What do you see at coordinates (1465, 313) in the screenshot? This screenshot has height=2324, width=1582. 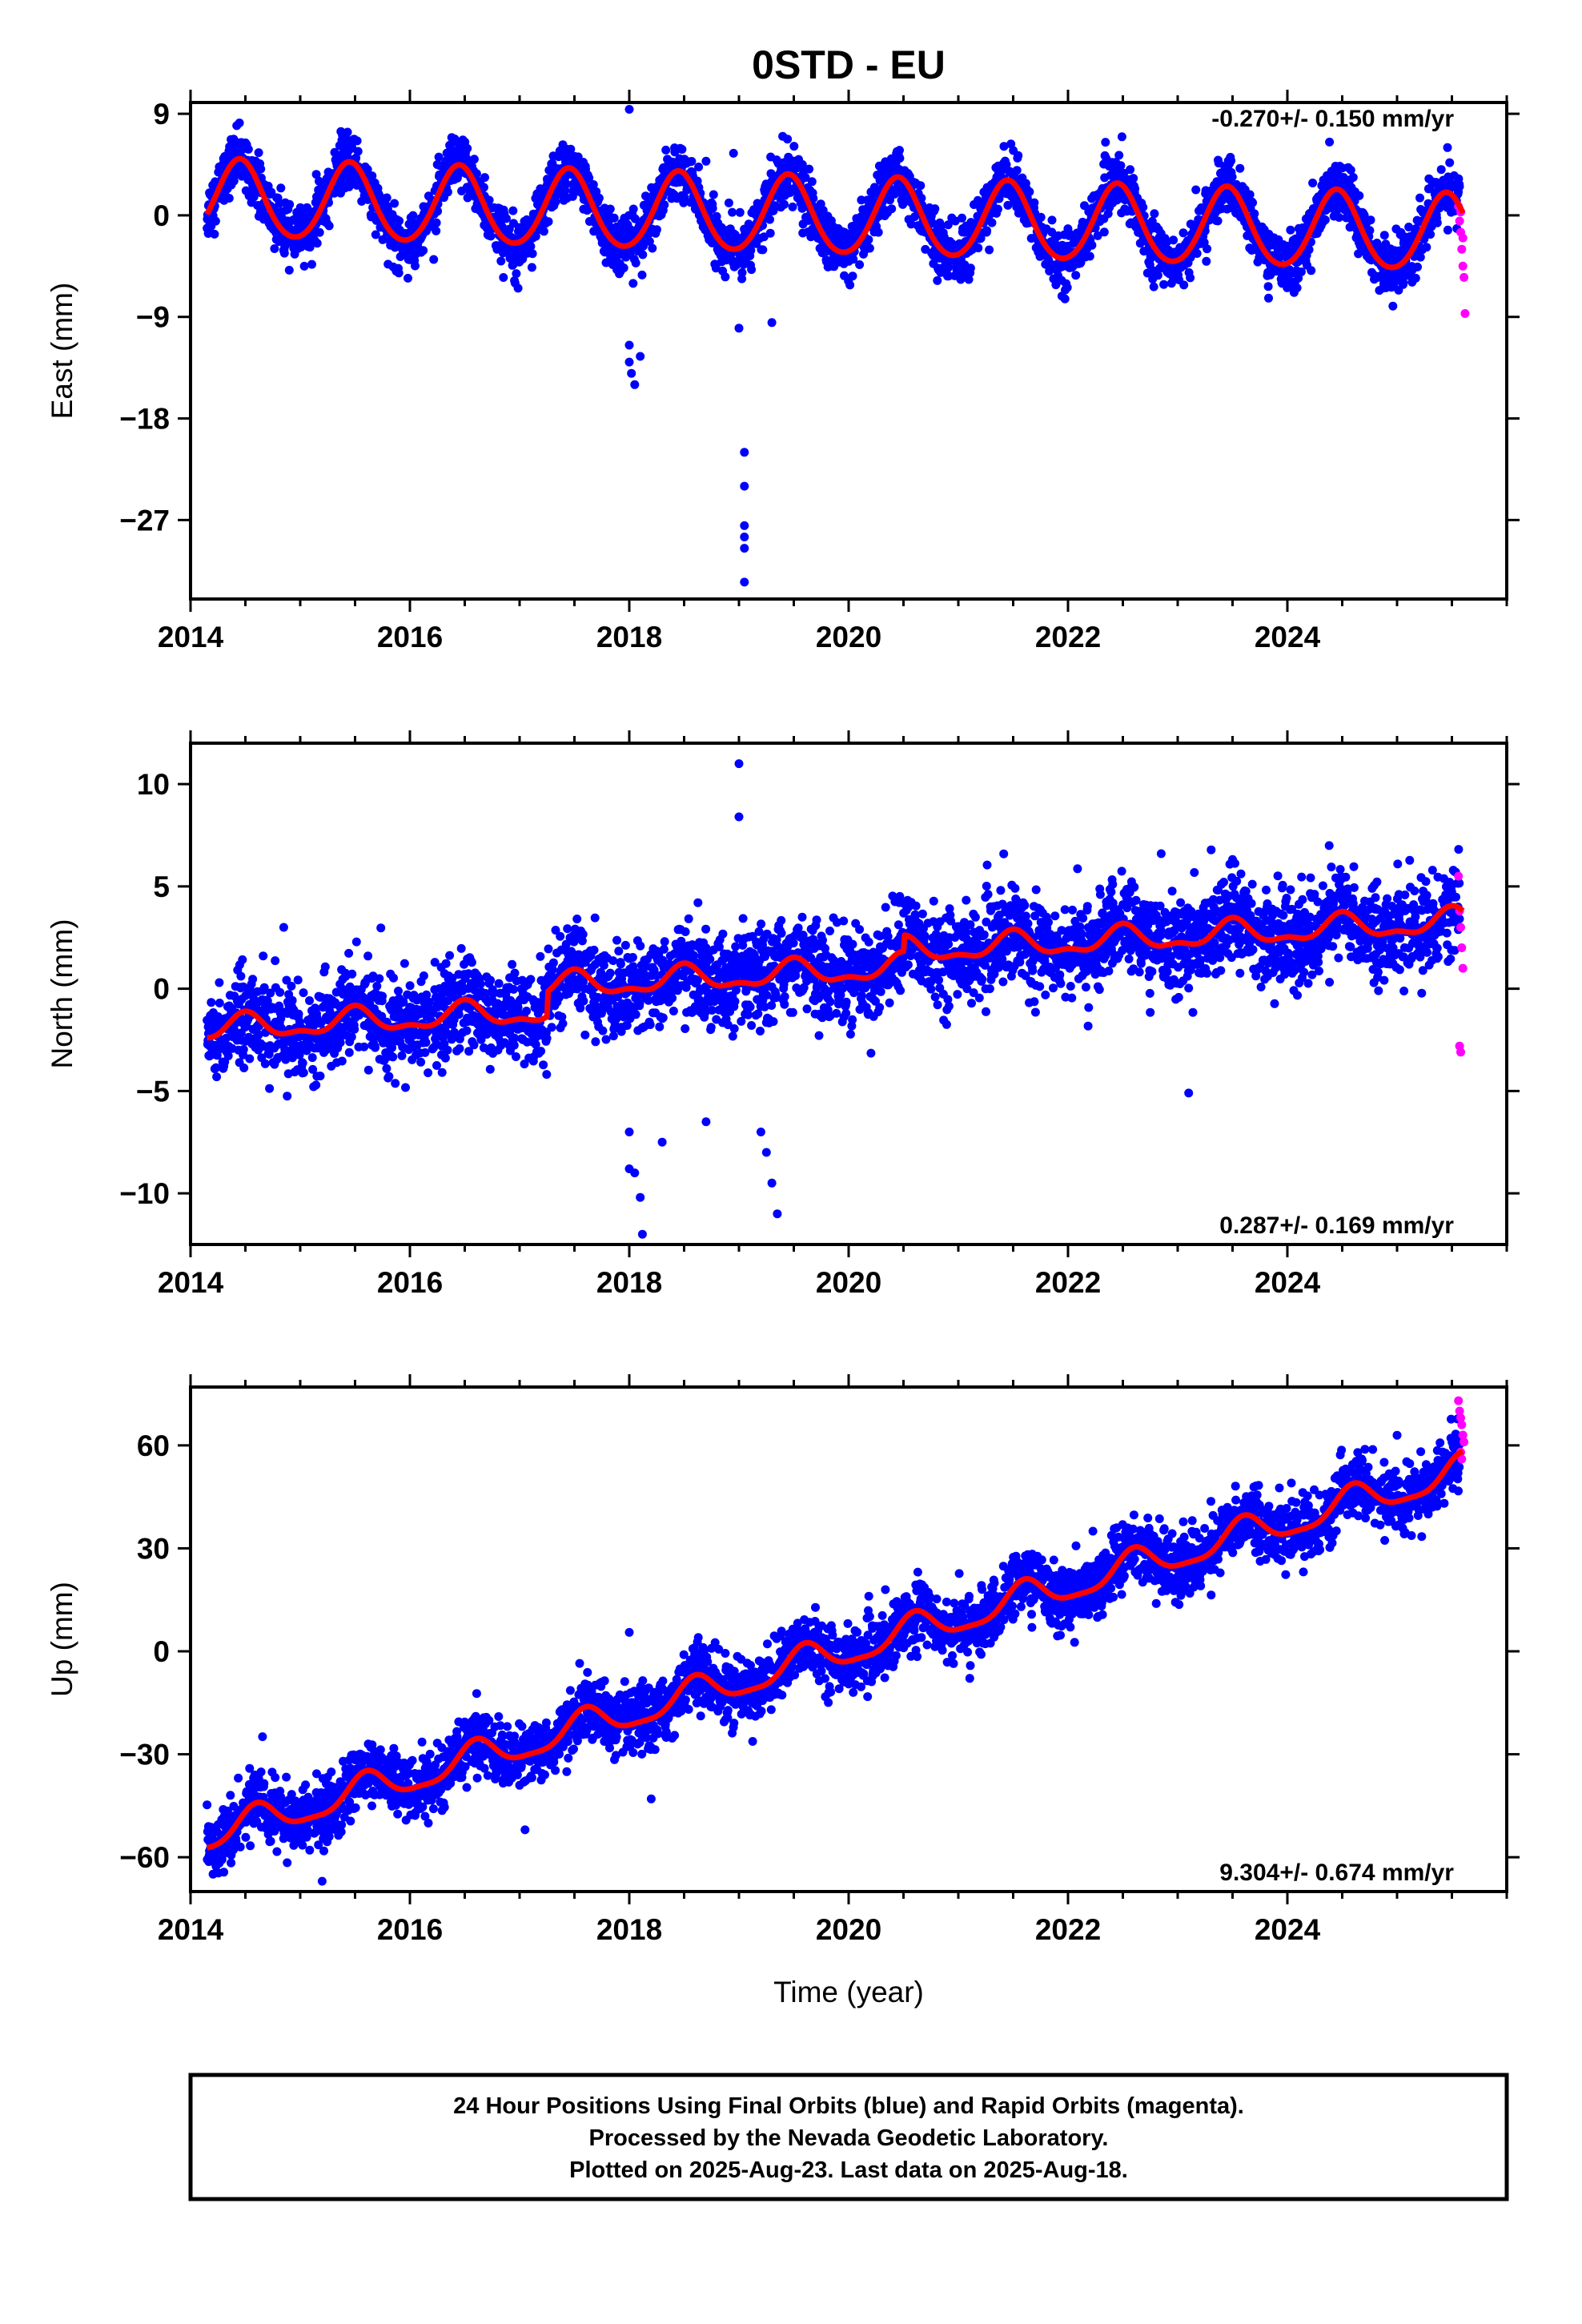 I see `rapid-orbit-point` at bounding box center [1465, 313].